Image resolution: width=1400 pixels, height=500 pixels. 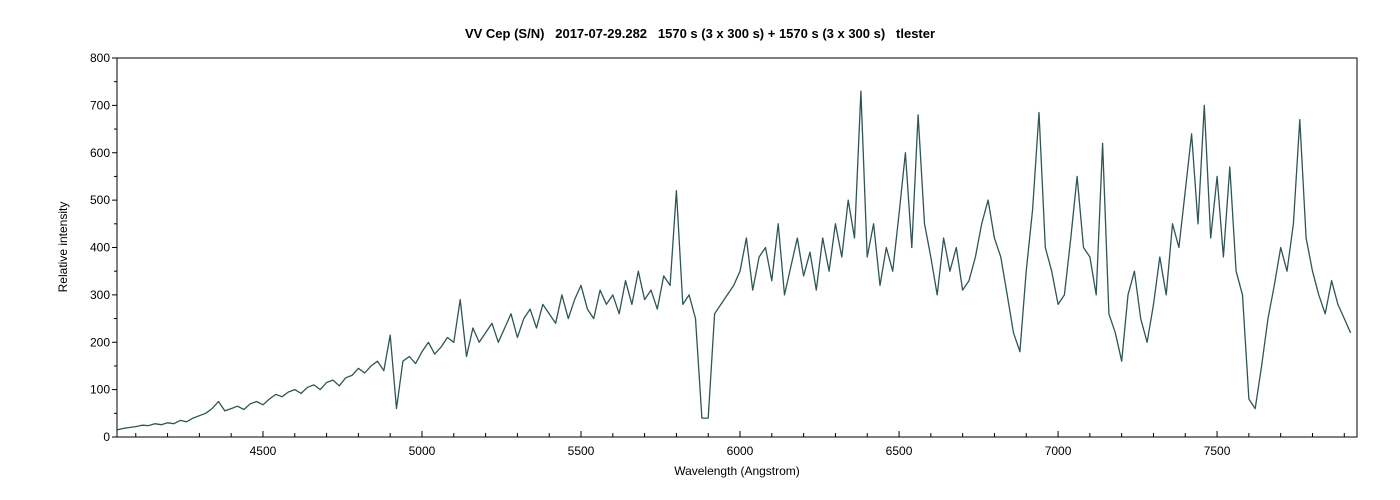 What do you see at coordinates (100, 153) in the screenshot?
I see `y-tick-label: 600` at bounding box center [100, 153].